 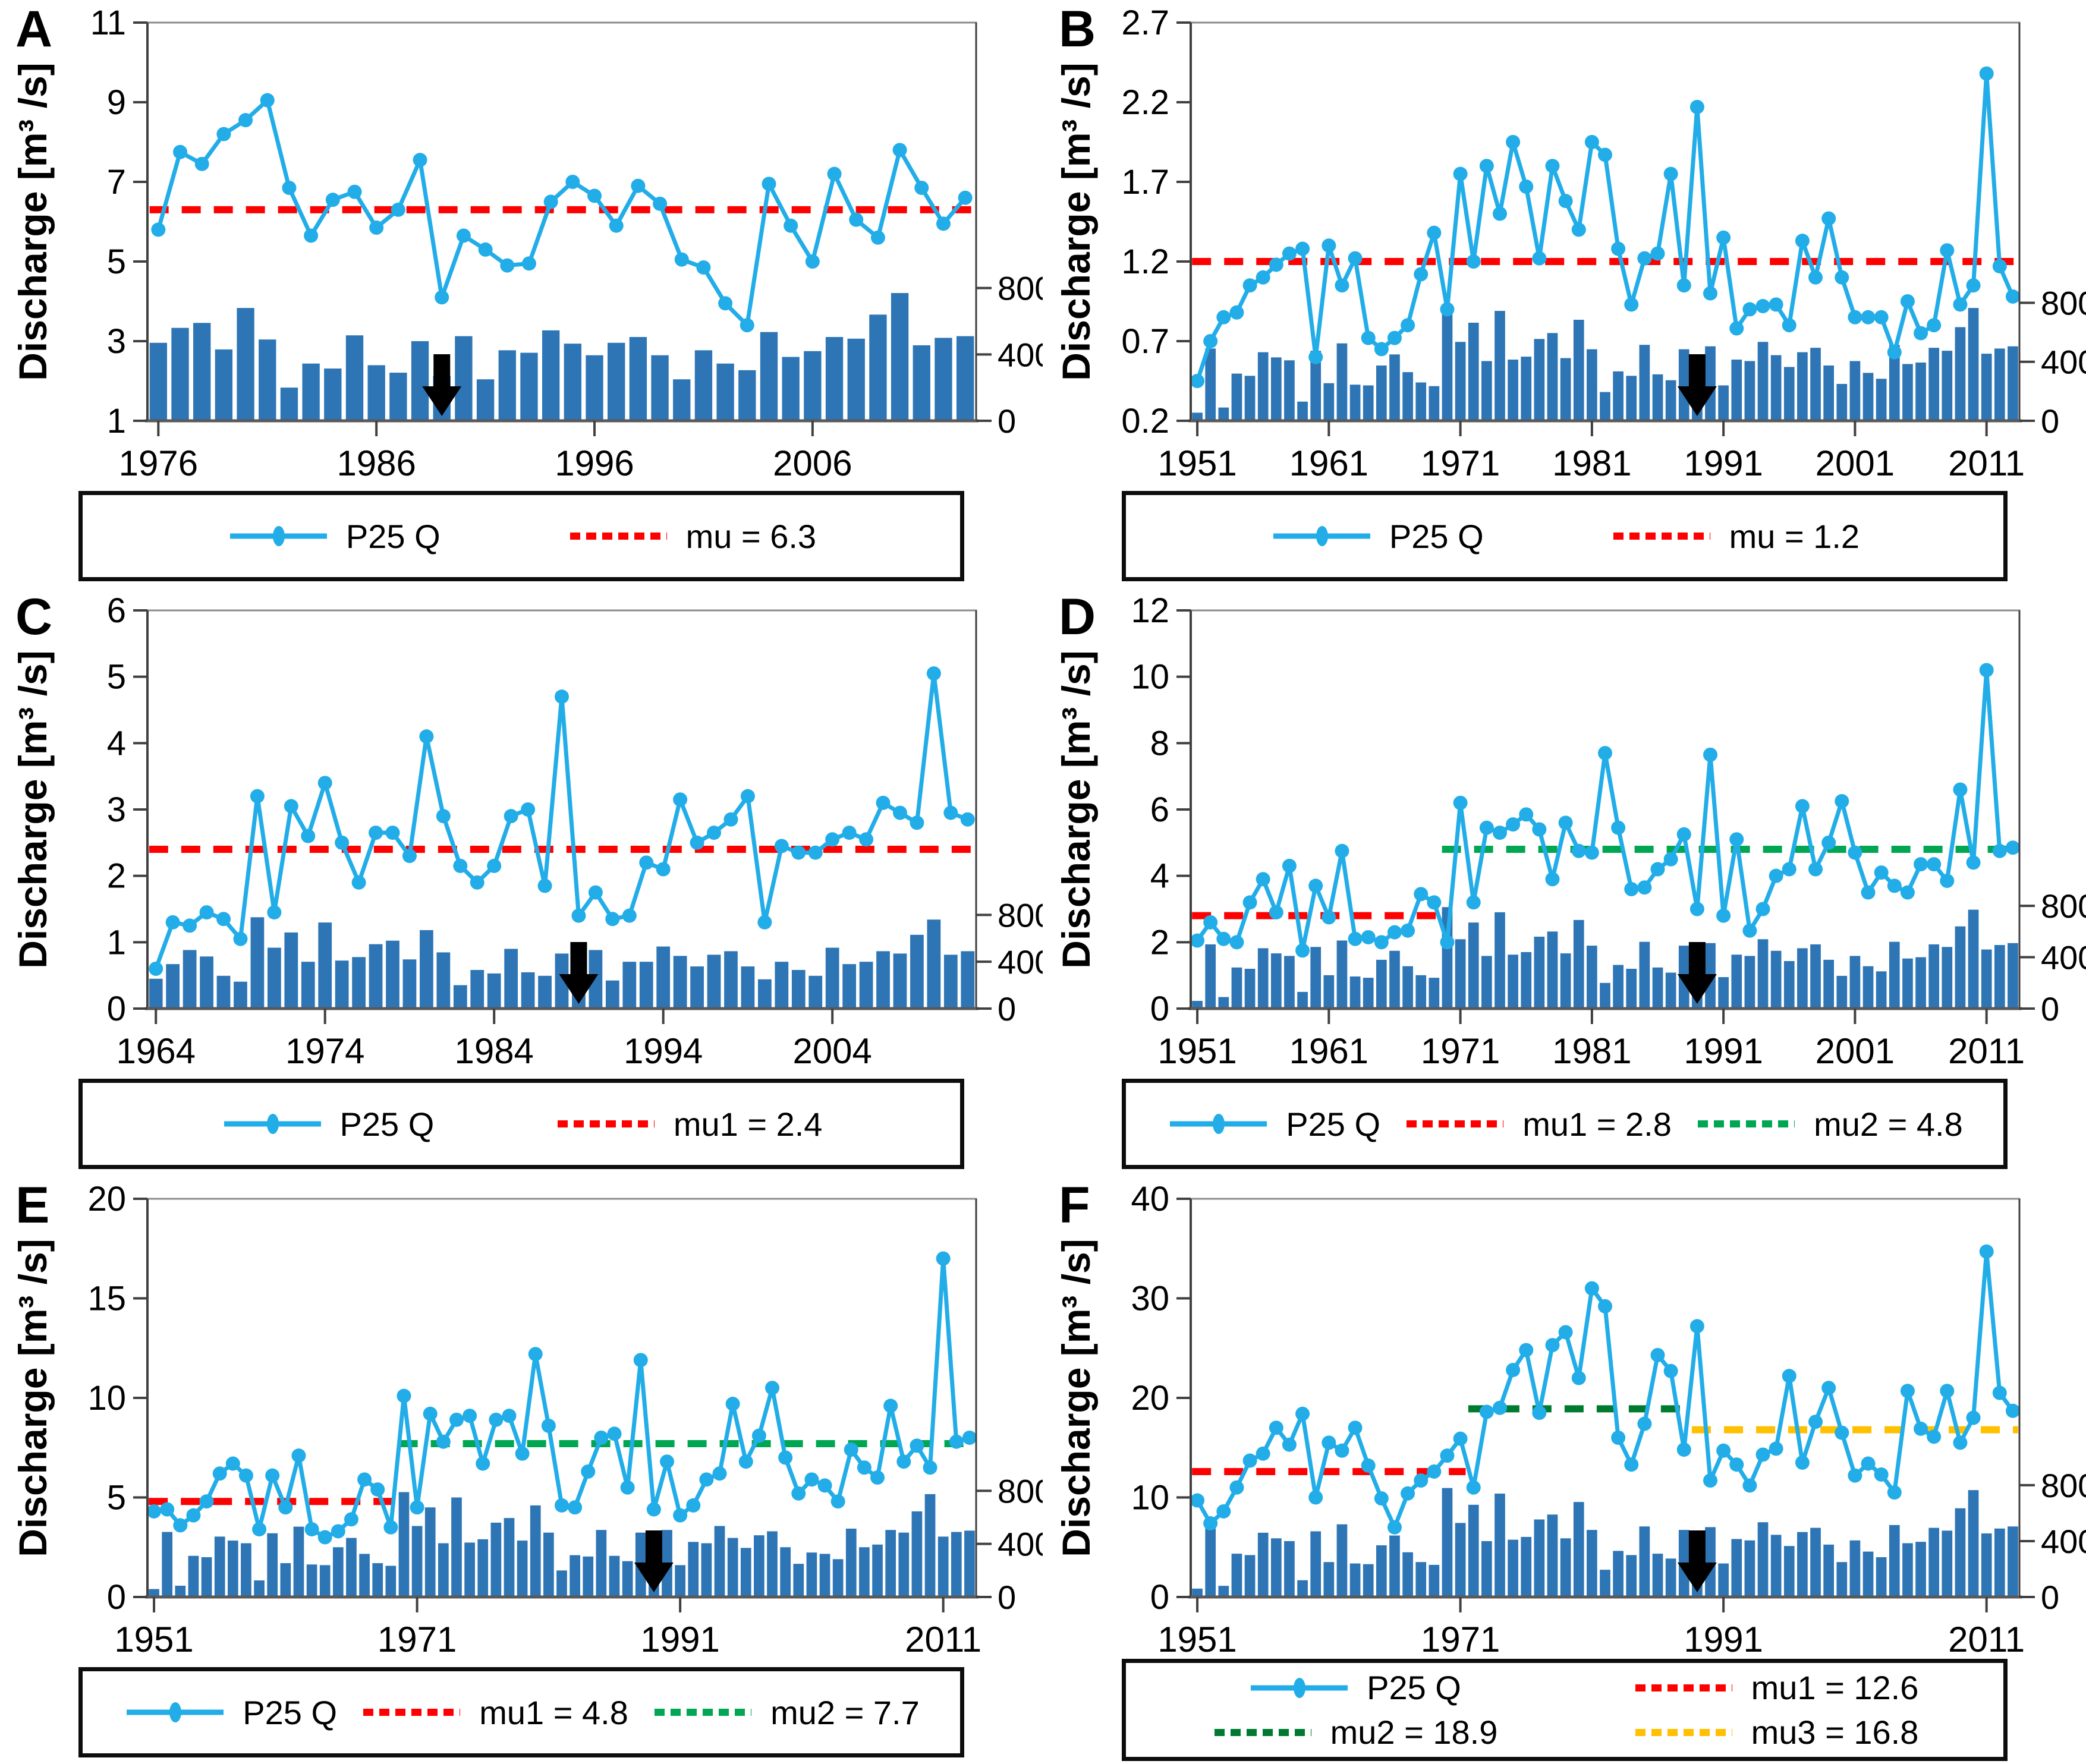 I want to click on line-marker-swatch-icon, so click(x=1322, y=536).